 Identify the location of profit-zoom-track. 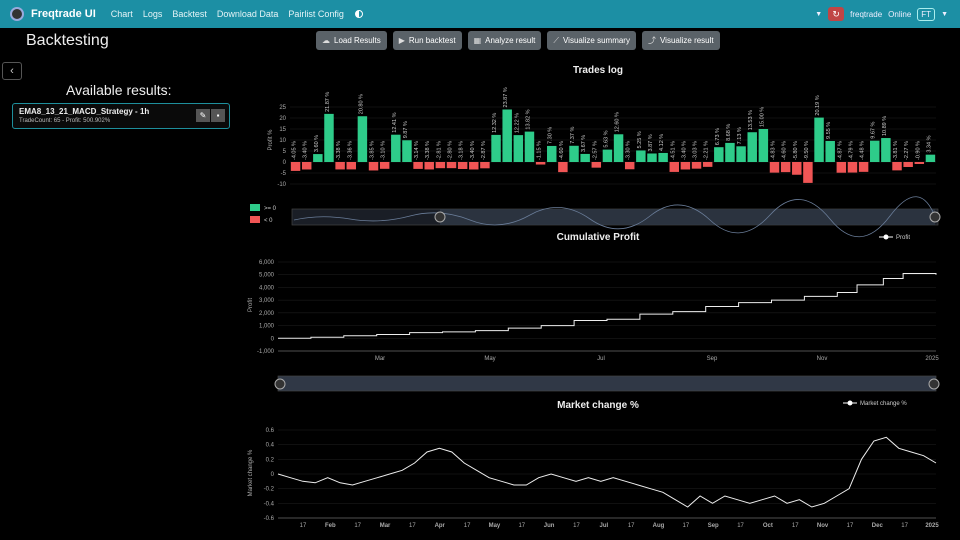
(607, 383).